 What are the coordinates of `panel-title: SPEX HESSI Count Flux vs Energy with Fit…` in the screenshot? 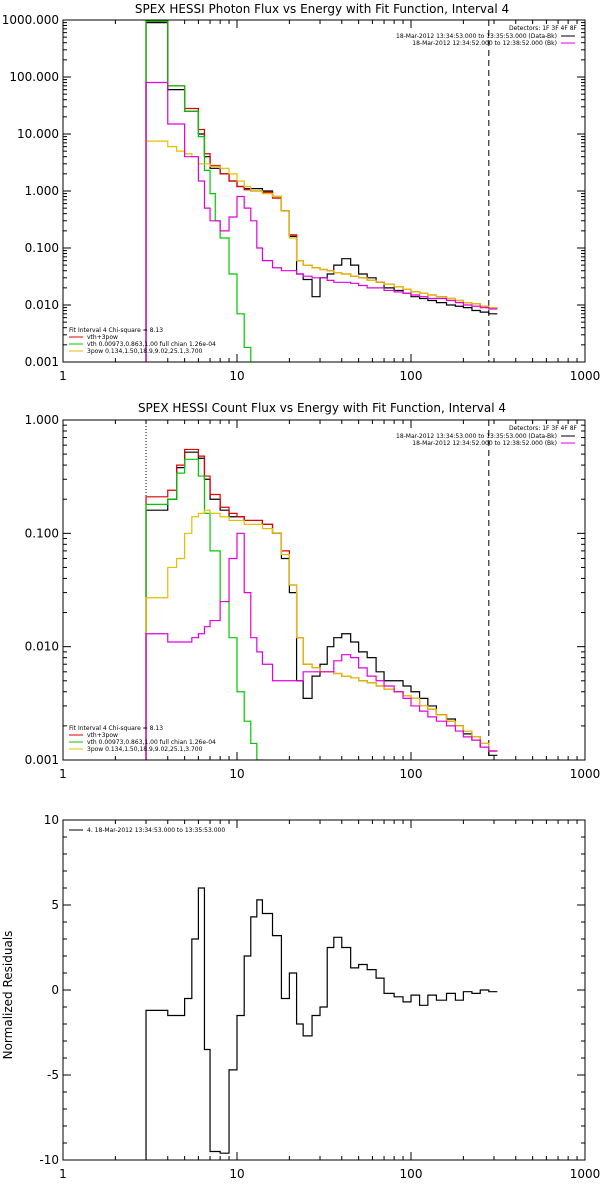 It's located at (322, 408).